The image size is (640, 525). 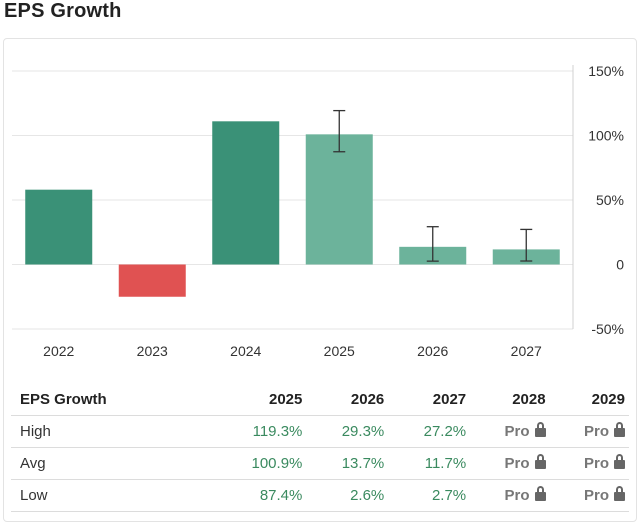 I want to click on x-tick-label: 2027, so click(x=526, y=351).